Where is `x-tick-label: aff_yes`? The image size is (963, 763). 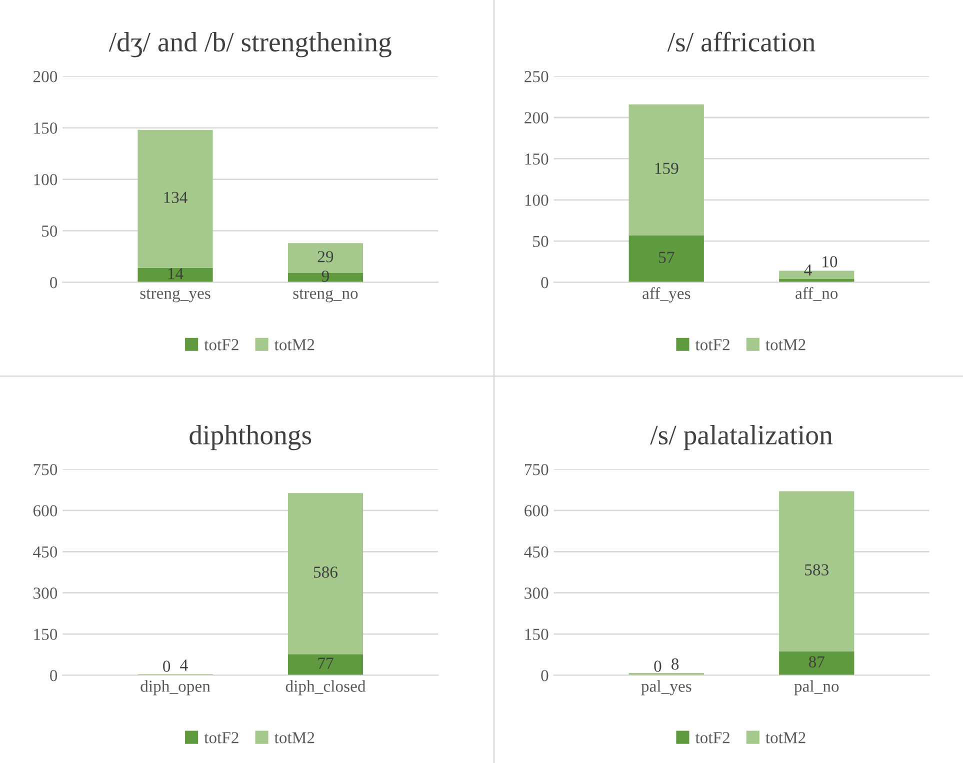 x-tick-label: aff_yes is located at coordinates (666, 294).